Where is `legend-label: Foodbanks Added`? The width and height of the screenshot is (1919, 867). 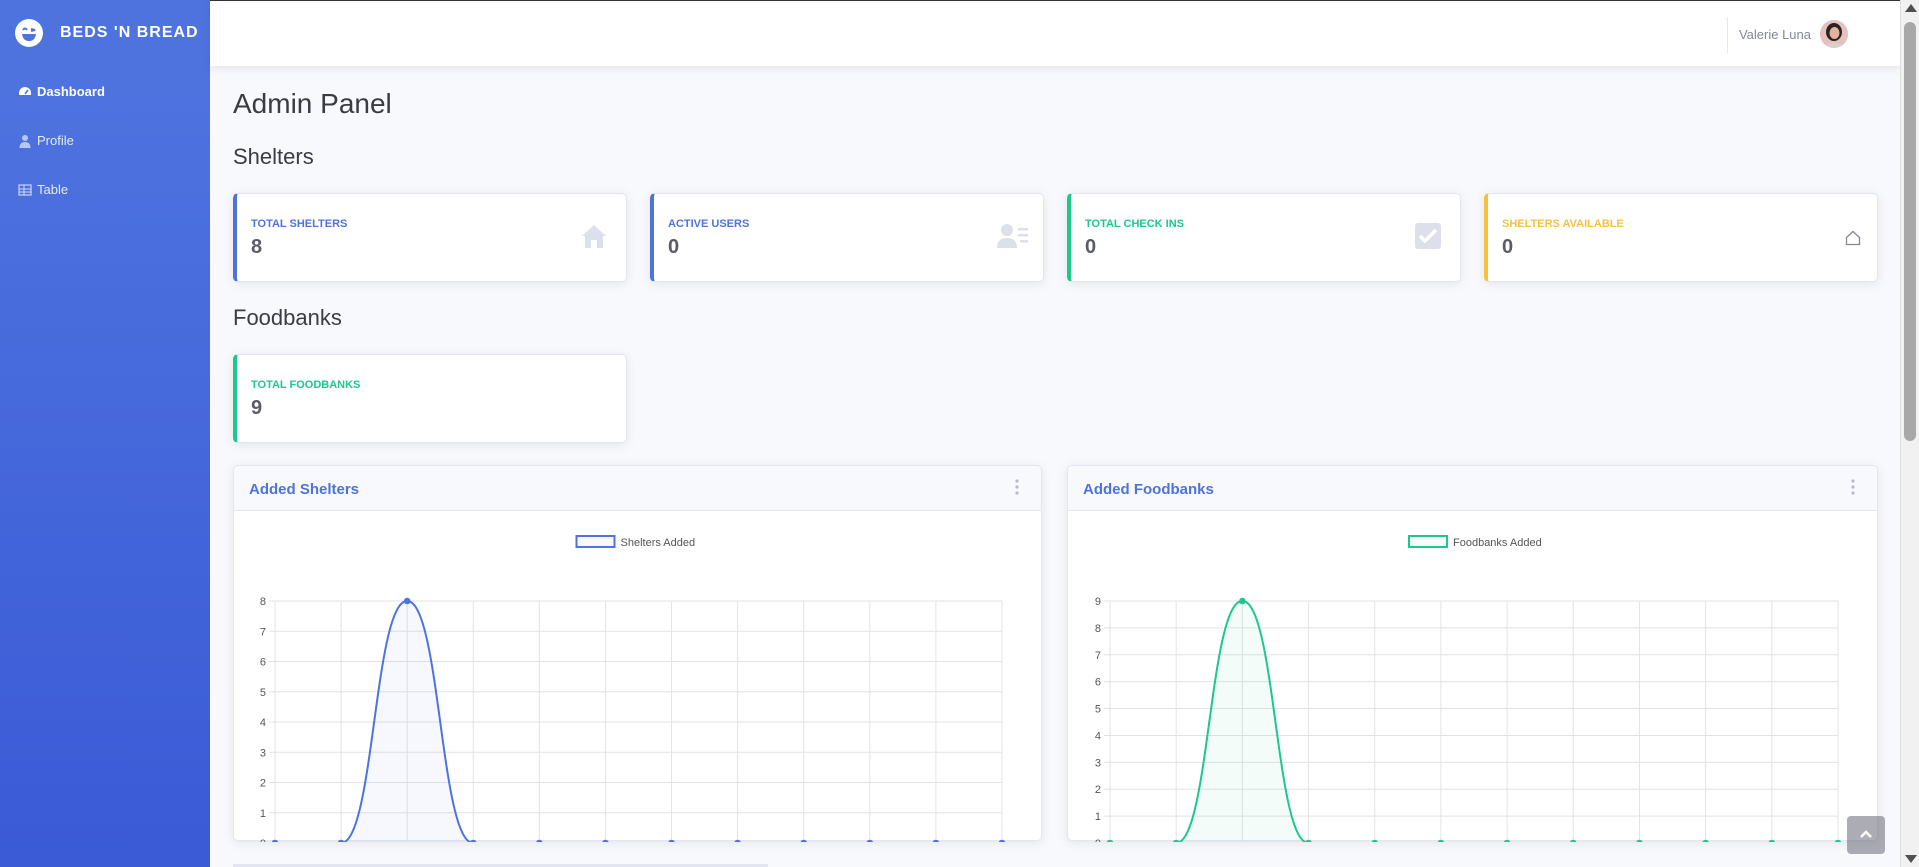
legend-label: Foodbanks Added is located at coordinates (1497, 543).